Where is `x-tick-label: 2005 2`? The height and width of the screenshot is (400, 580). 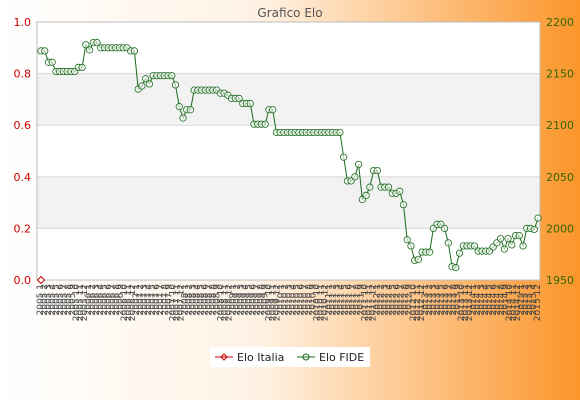 x-tick-label: 2005 2 is located at coordinates (45, 300).